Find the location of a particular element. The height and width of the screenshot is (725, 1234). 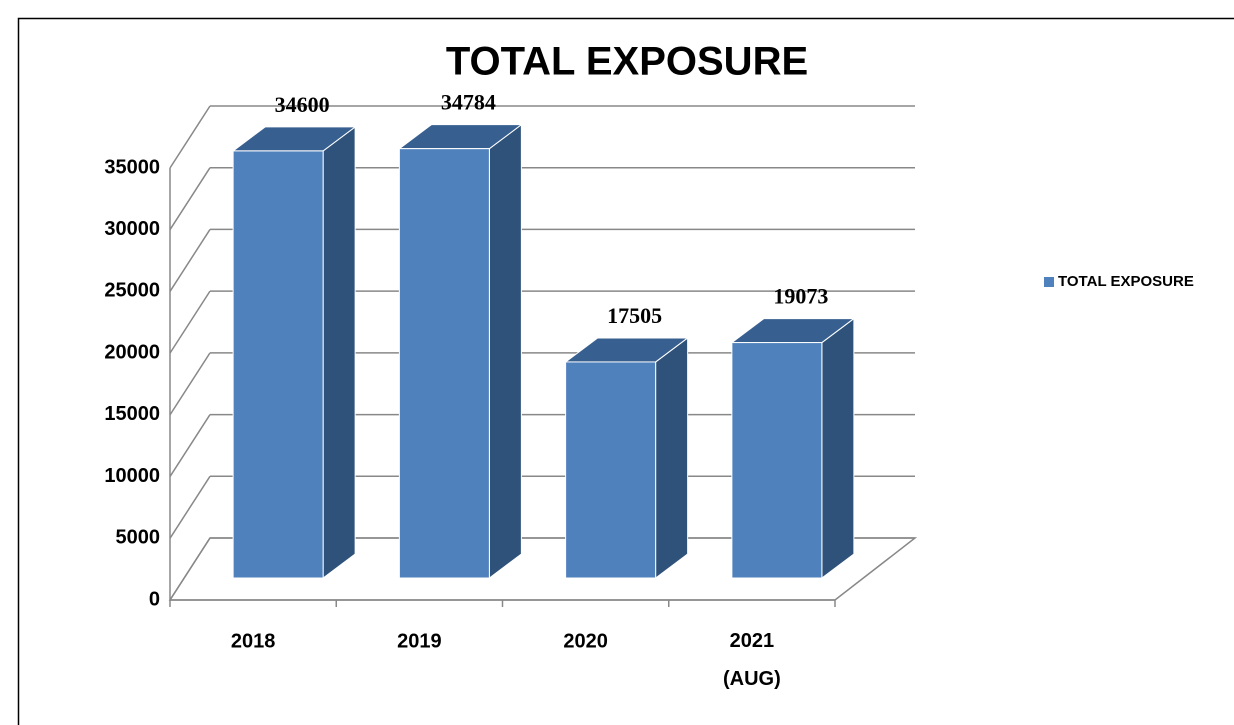

y-tick-label: 25000 is located at coordinates (132, 291).